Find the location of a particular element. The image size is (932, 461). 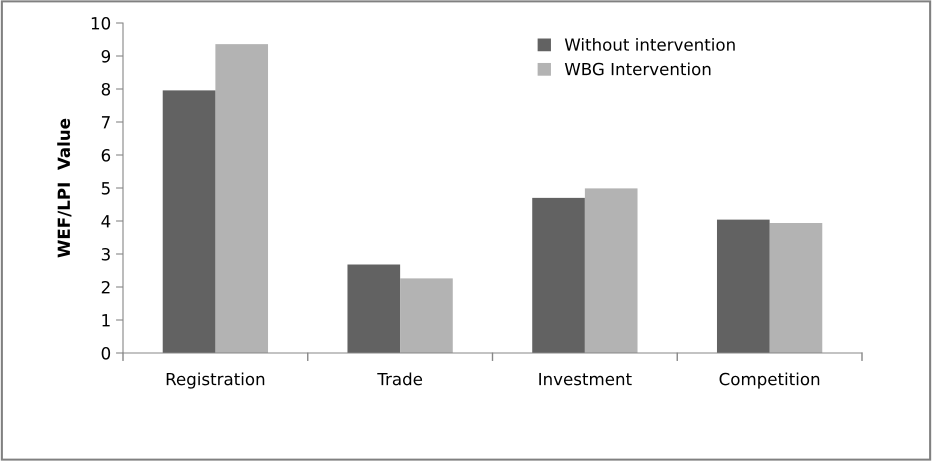

y-tick-label: 6 is located at coordinates (106, 155).